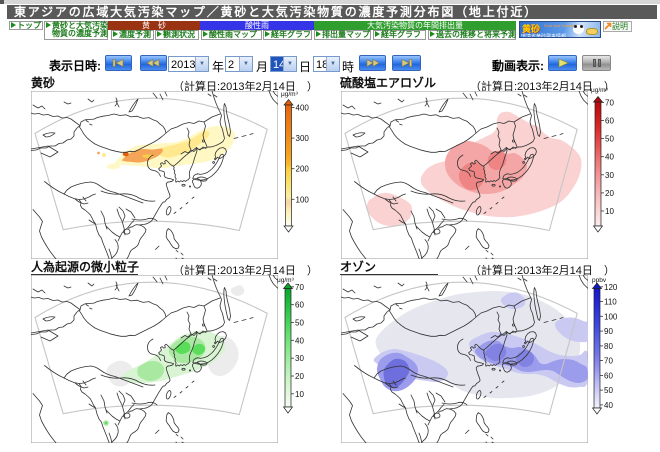  I want to click on svg-text: 110, so click(610, 302).